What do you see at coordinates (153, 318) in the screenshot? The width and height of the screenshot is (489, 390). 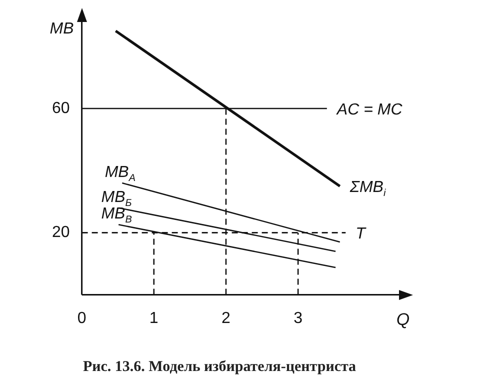 I see `x-tick-label: 1` at bounding box center [153, 318].